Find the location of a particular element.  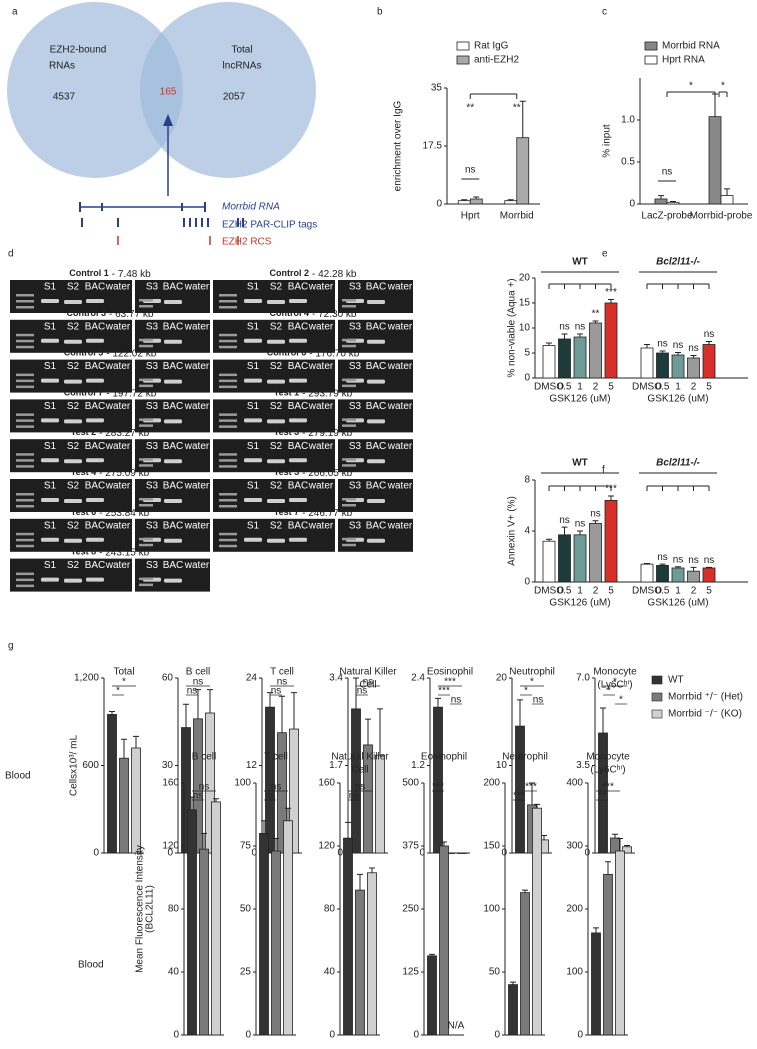

gel-name: Control 3 is located at coordinates (87, 313).